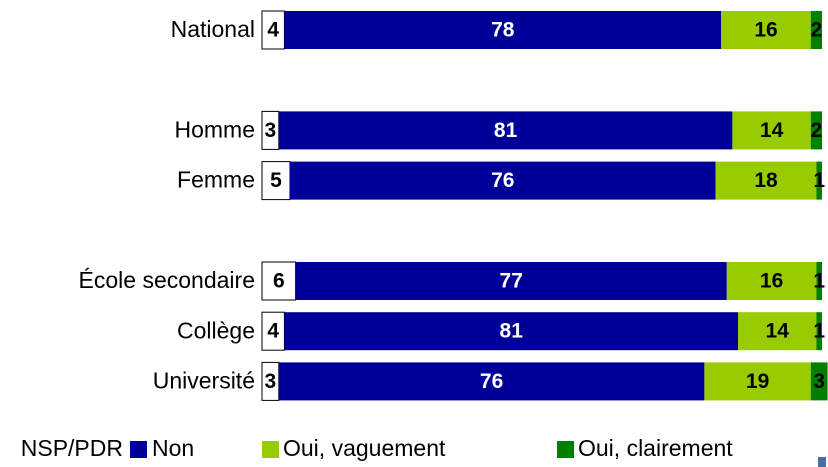 The height and width of the screenshot is (467, 828). I want to click on legend-label: NSP/PDR, so click(72, 448).